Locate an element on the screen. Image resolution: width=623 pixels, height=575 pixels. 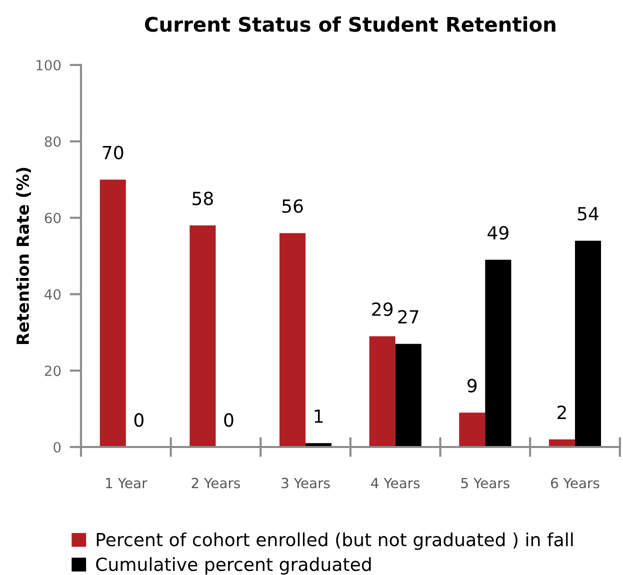
x-tick-label: 3 Years is located at coordinates (306, 483).